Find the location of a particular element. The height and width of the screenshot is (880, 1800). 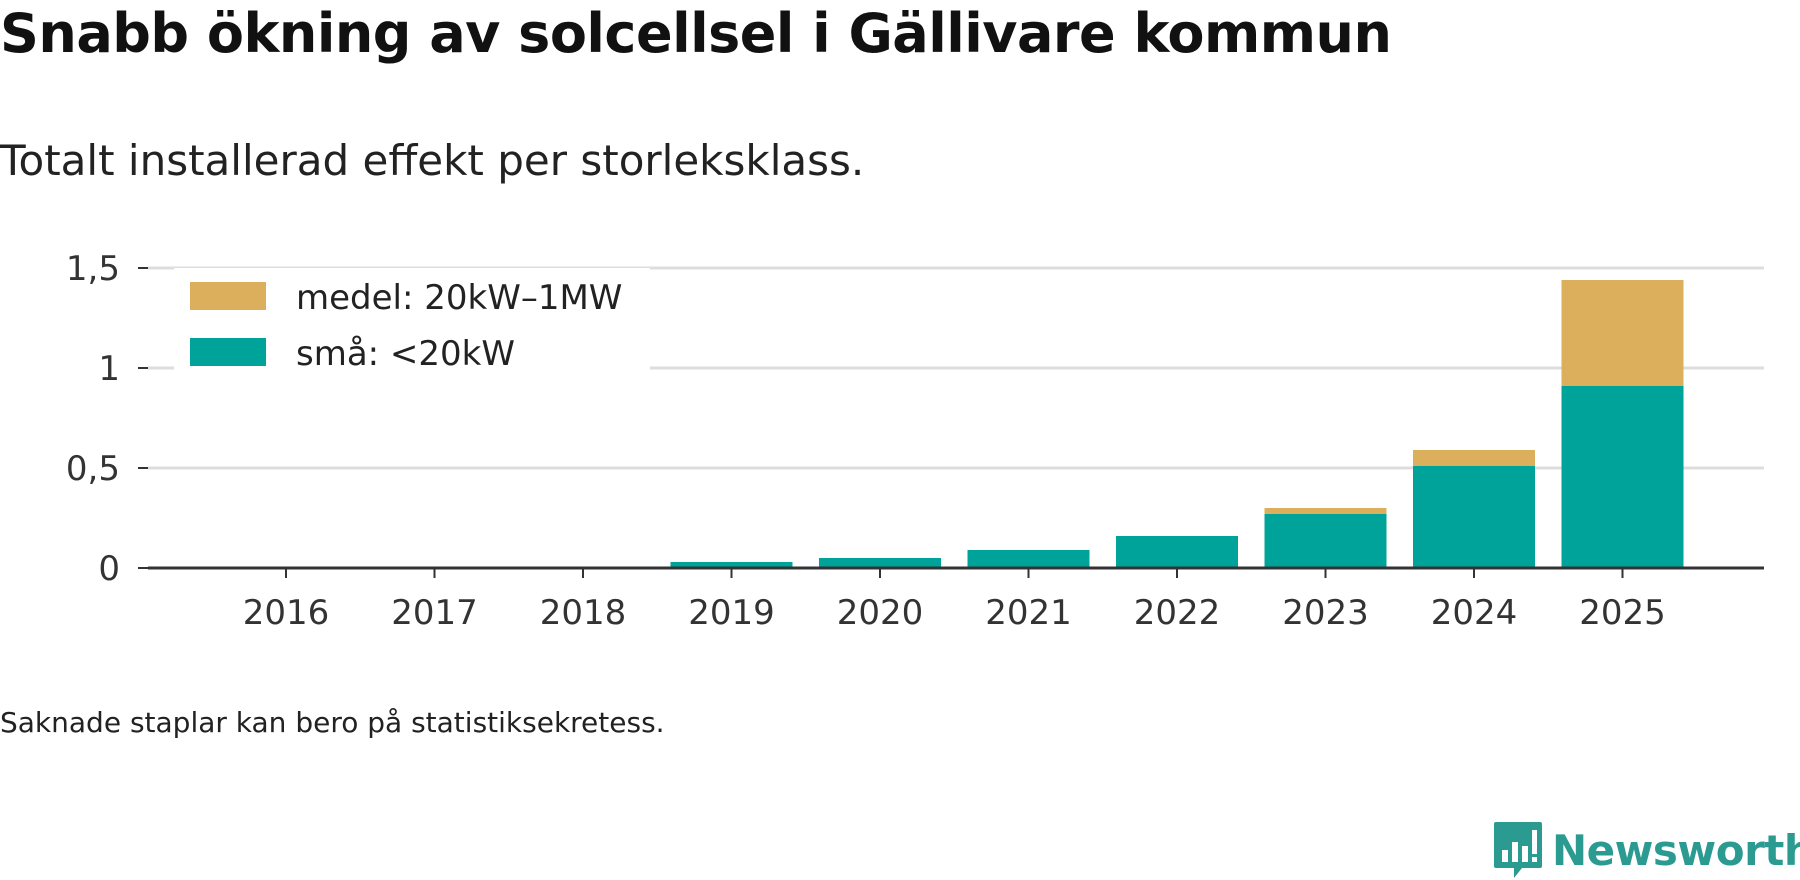

x-tick-label: 2020 is located at coordinates (880, 613).